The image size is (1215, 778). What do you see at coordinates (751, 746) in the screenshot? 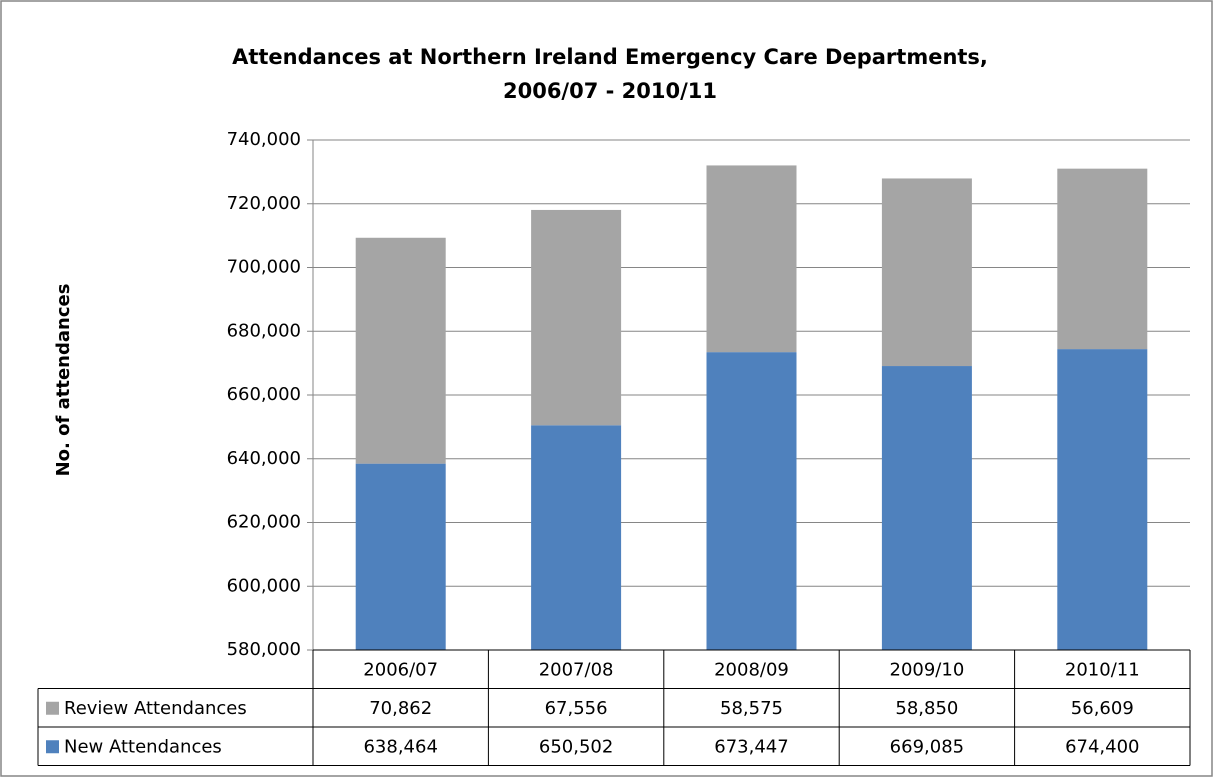
I see `table-value: 673,447` at bounding box center [751, 746].